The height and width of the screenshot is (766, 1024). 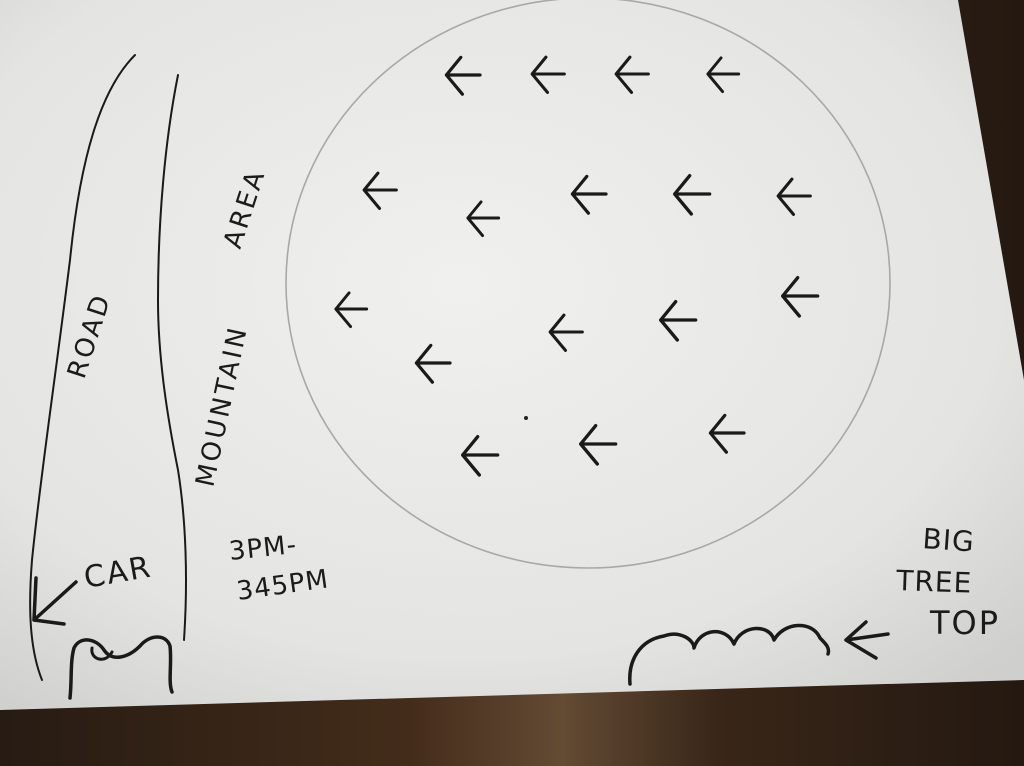 I want to click on tree-label: TREE, so click(x=934, y=582).